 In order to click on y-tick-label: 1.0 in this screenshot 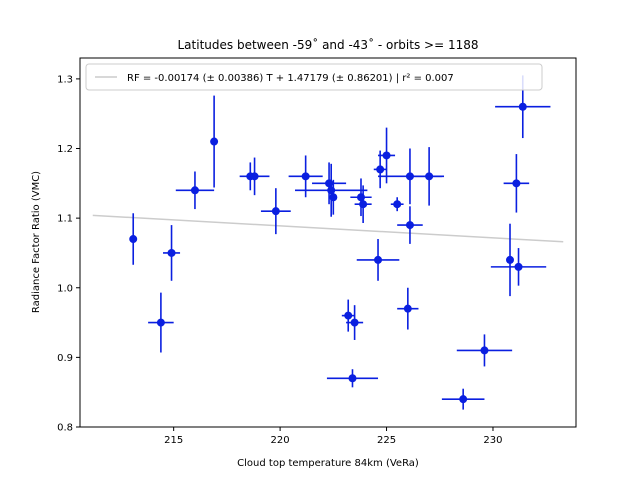, I will do `click(65, 288)`.